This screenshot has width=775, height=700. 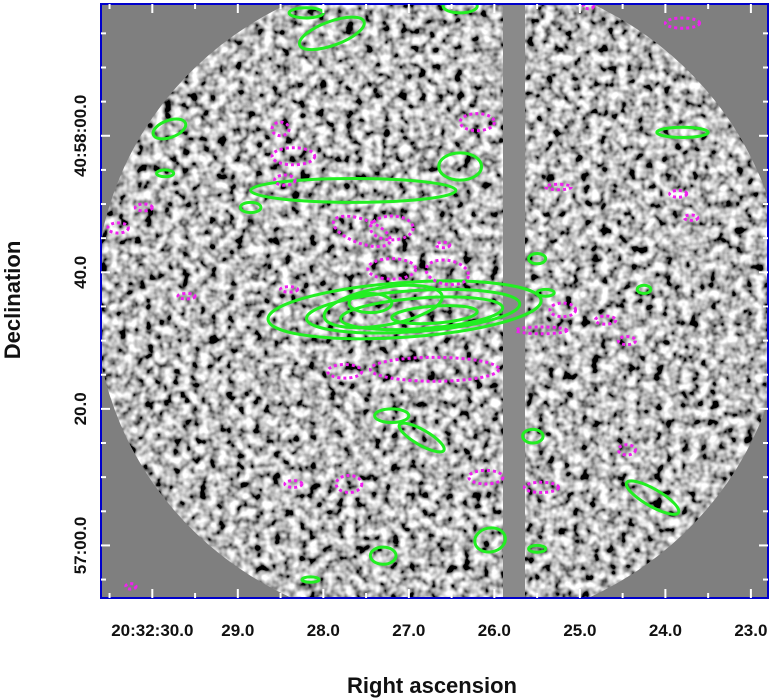 I want to click on x-tick-label: 20:32:30.0, so click(x=152, y=630).